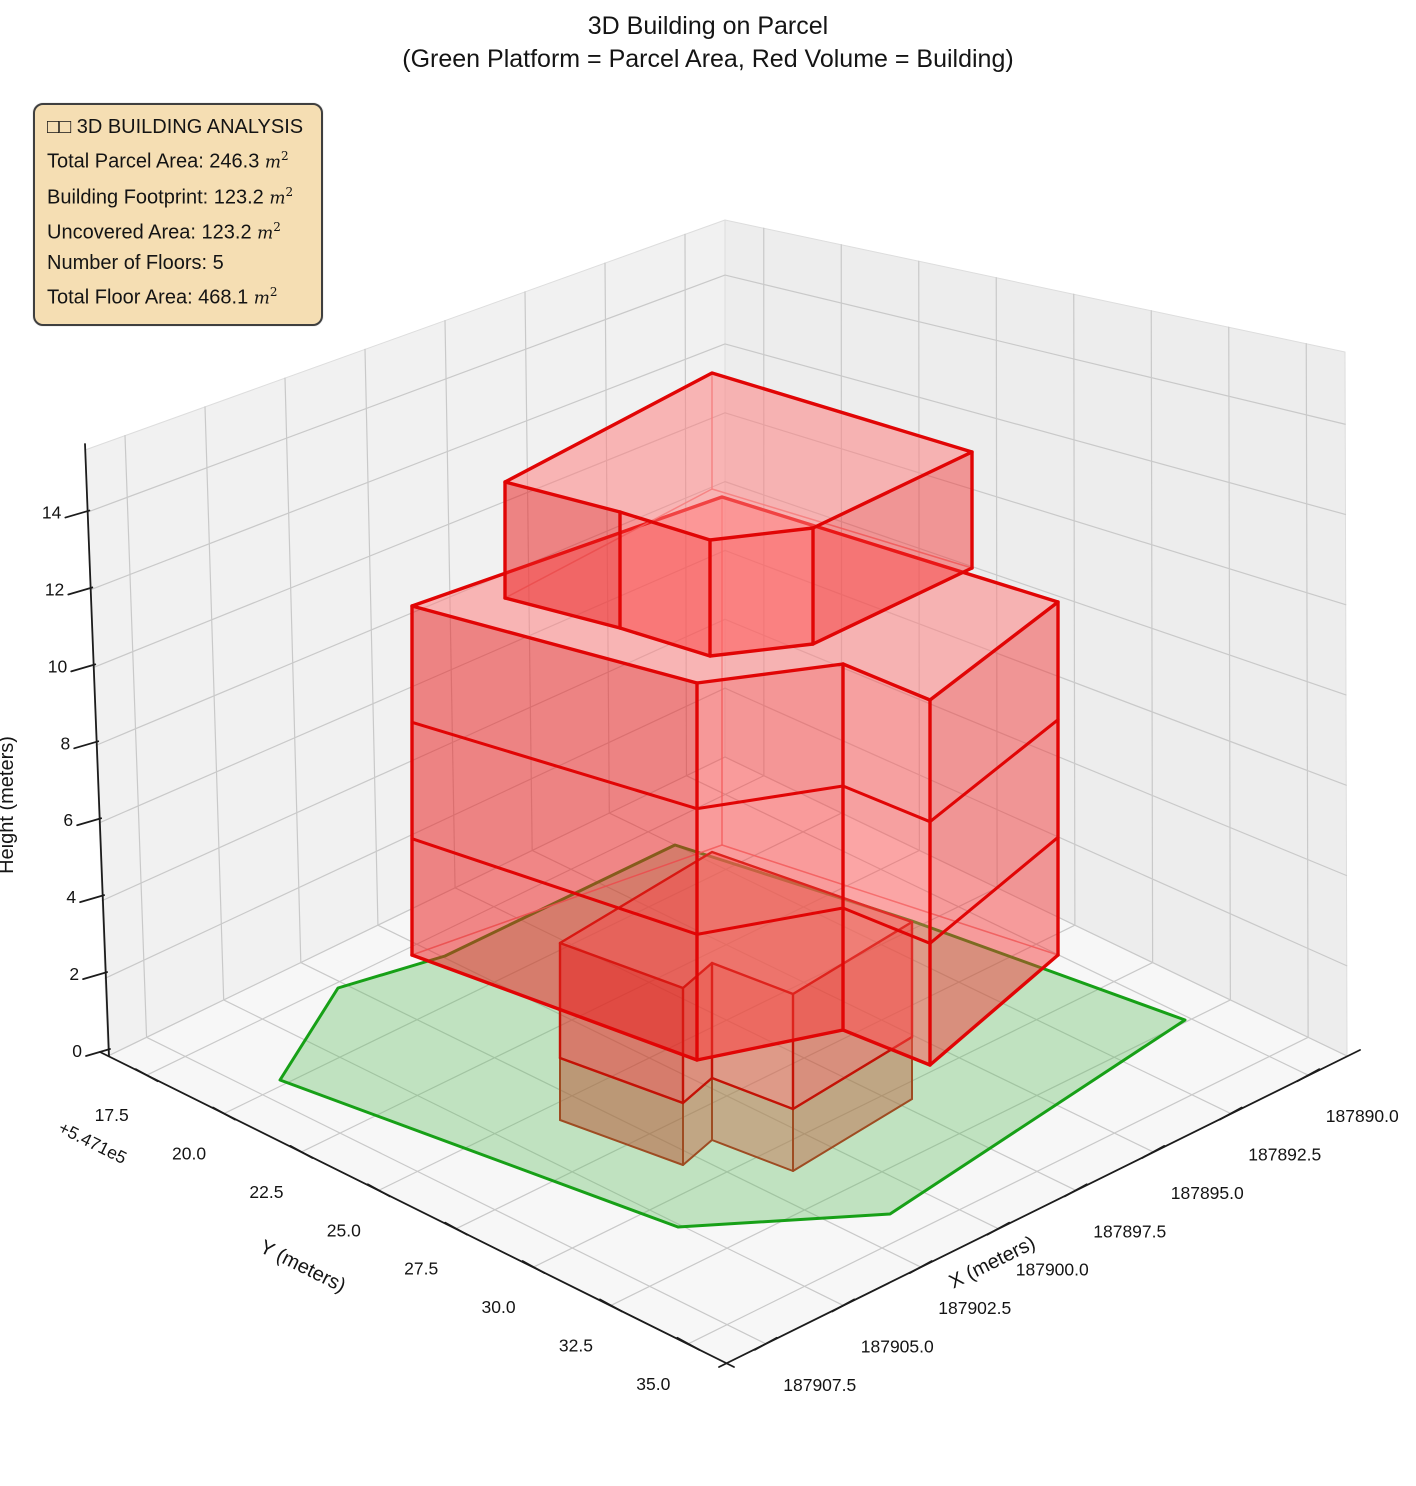  I want to click on info-box-row: Building Footprint: 123.2 m2, so click(170, 196).